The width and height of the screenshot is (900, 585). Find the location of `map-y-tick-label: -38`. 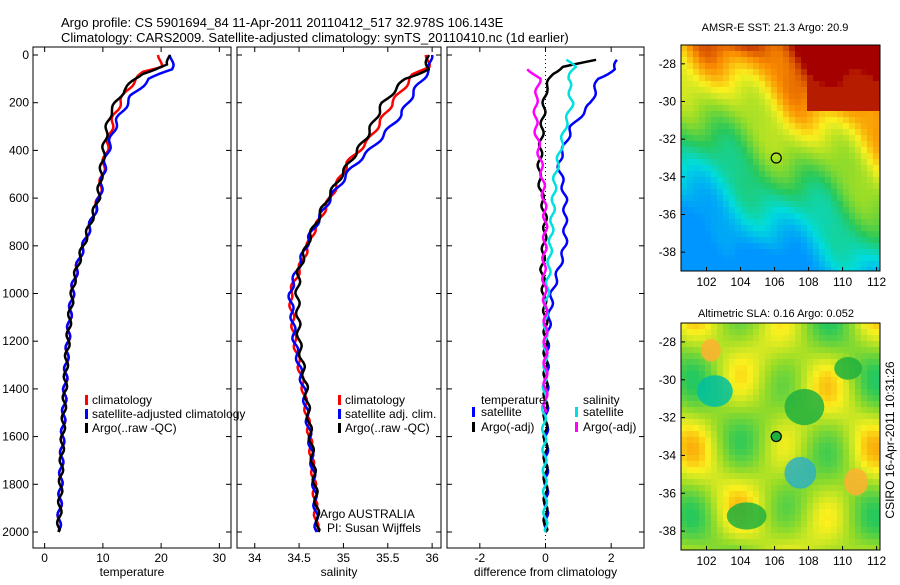

map-y-tick-label: -38 is located at coordinates (668, 252).